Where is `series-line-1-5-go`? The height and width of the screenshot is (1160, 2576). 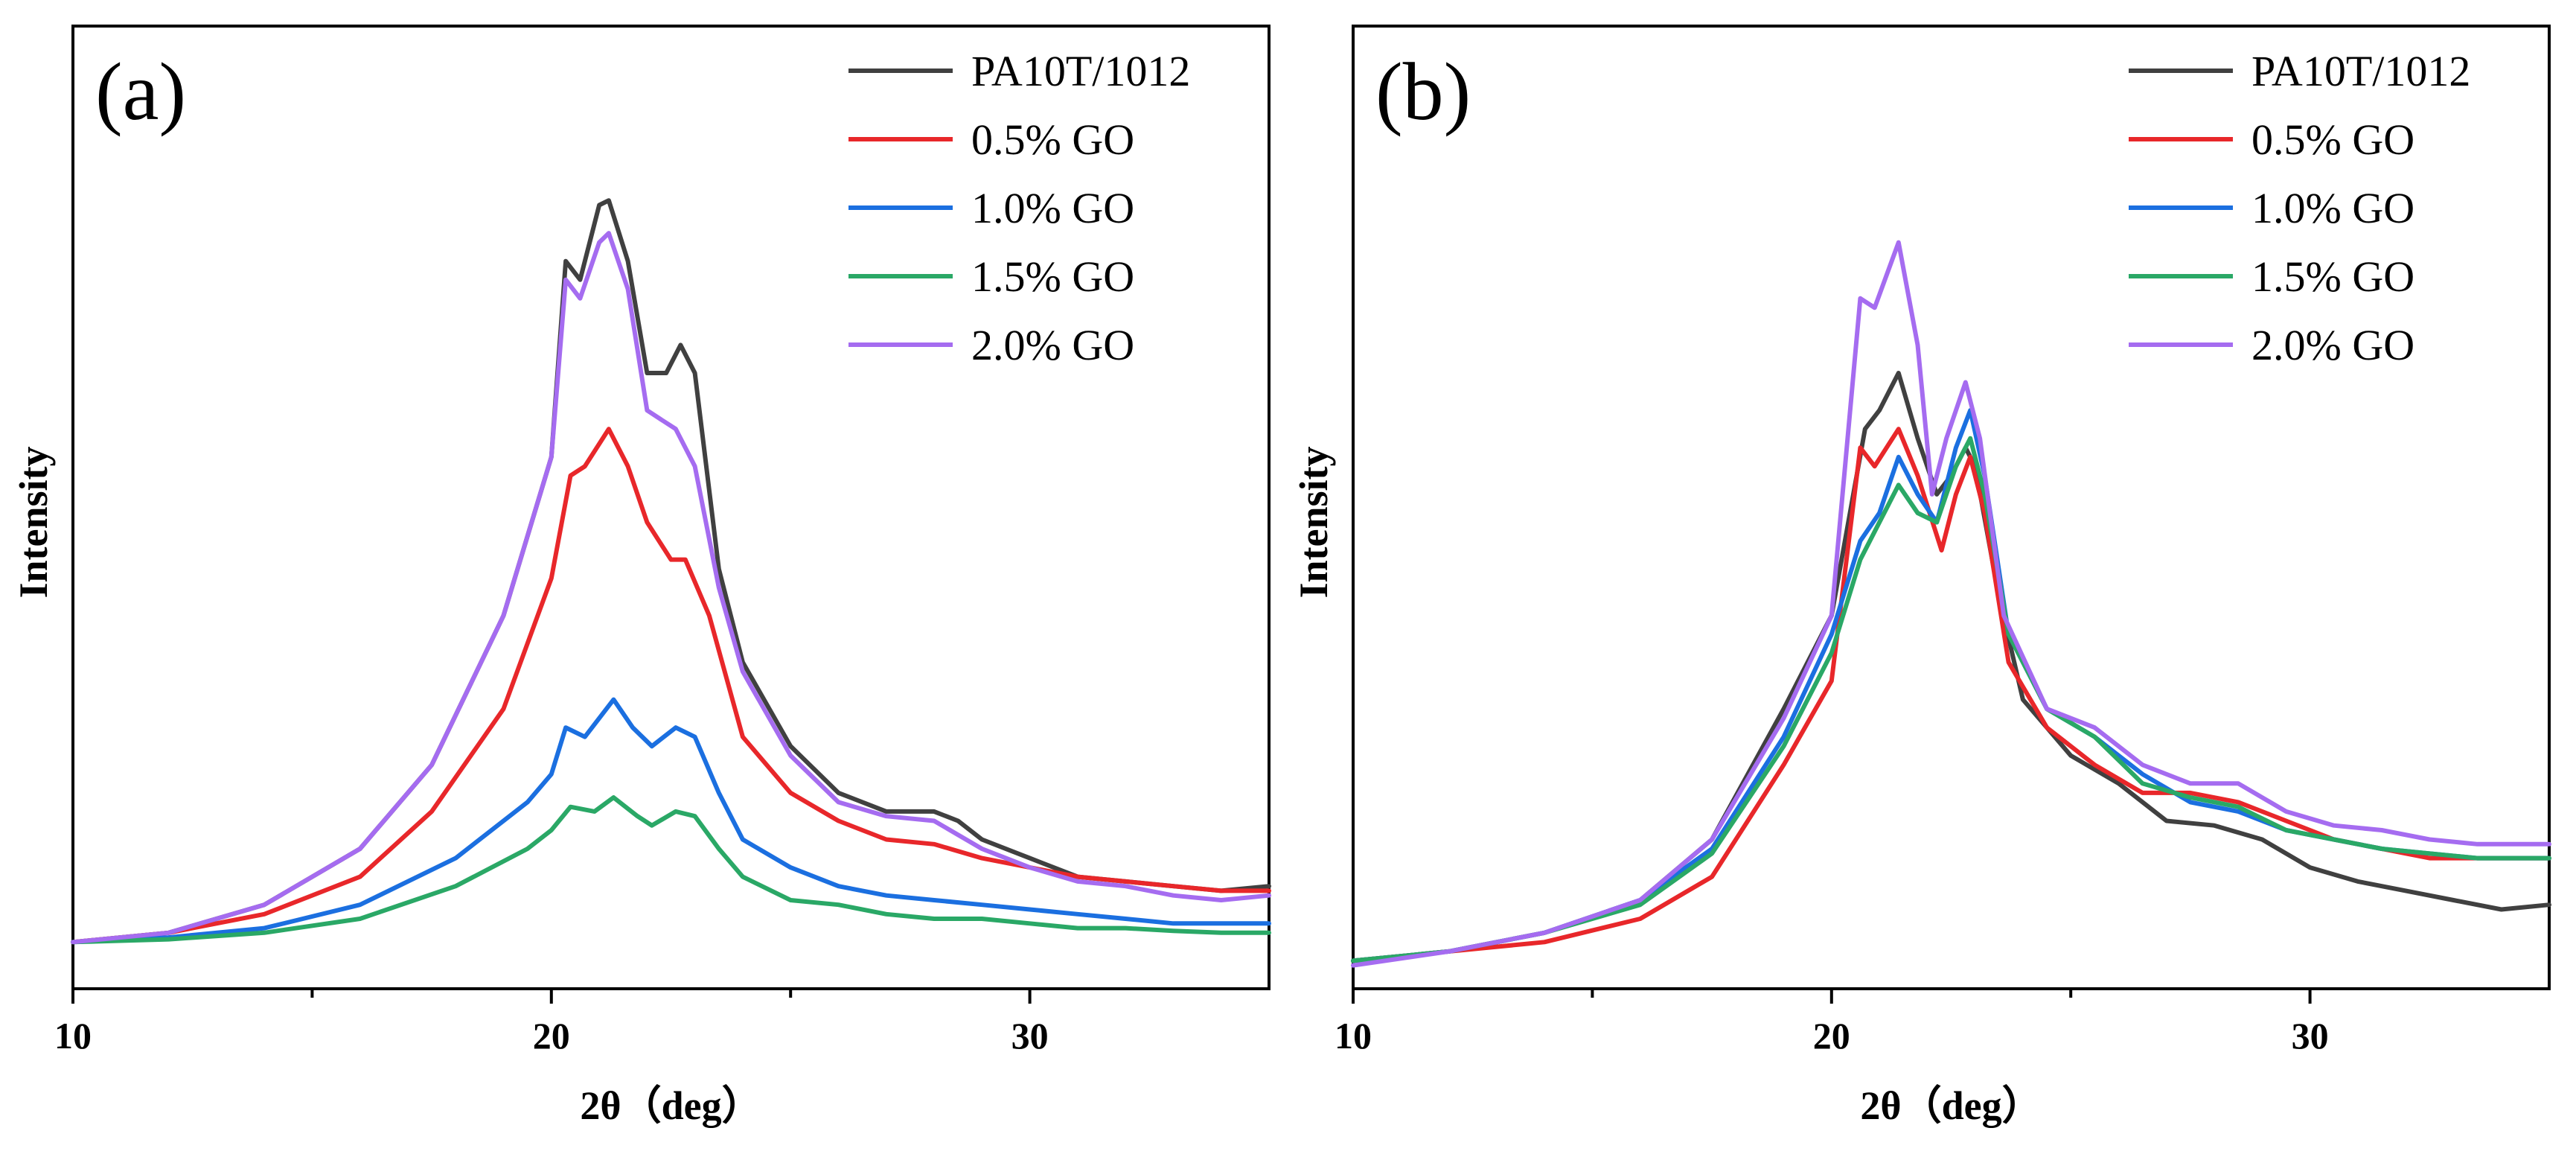
series-line-1-5-go is located at coordinates (671, 870).